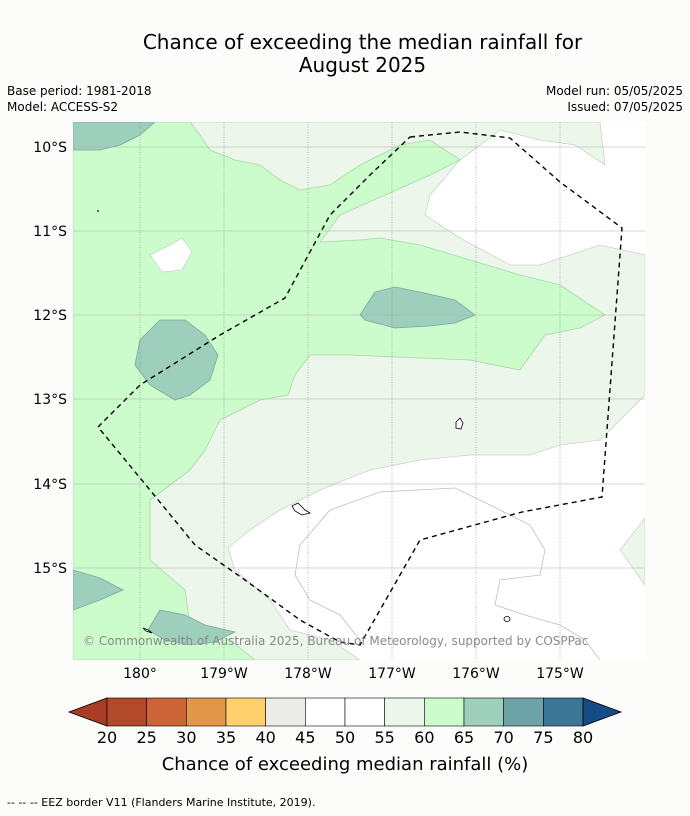 The image size is (690, 816). I want to click on lon-labels: 180° 179°W 178°W 177°W 176°W 175°W, so click(353, 674).